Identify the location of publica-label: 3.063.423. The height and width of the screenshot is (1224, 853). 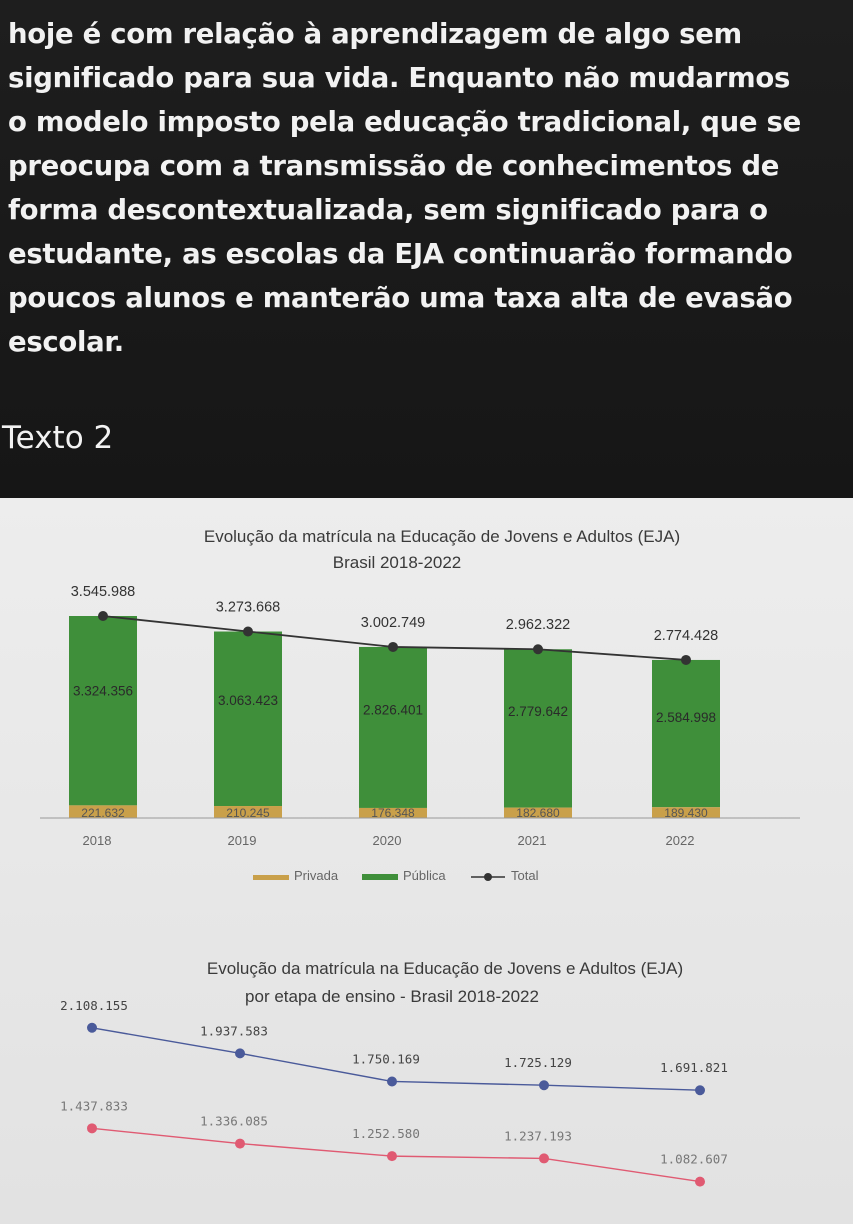
(248, 700).